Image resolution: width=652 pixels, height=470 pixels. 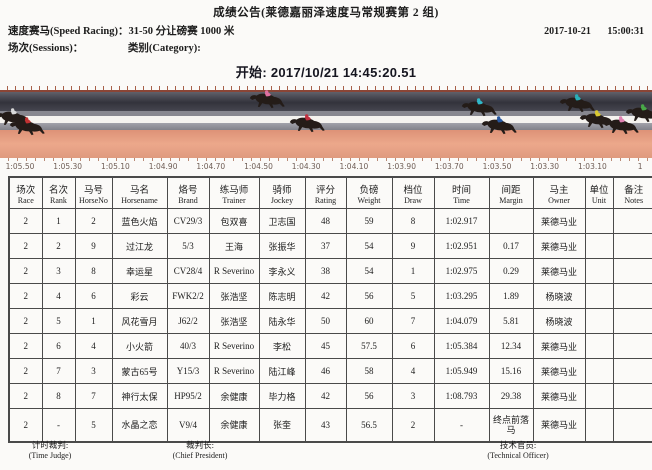 I want to click on col-header-unit: 单位 Unit, so click(x=599, y=192).